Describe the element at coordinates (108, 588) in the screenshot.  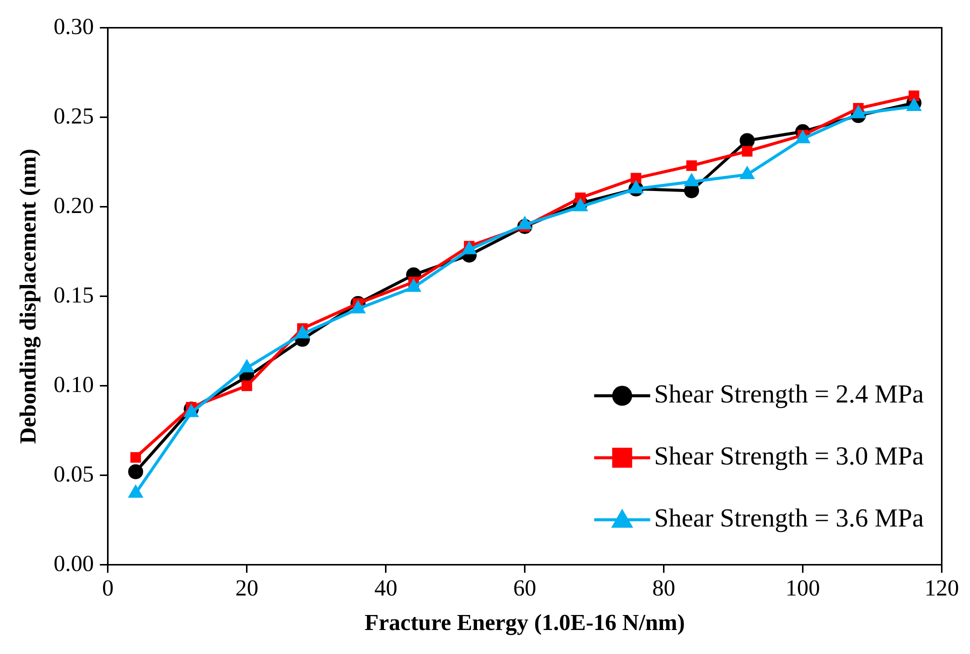
I see `x-tick-label: 0` at that location.